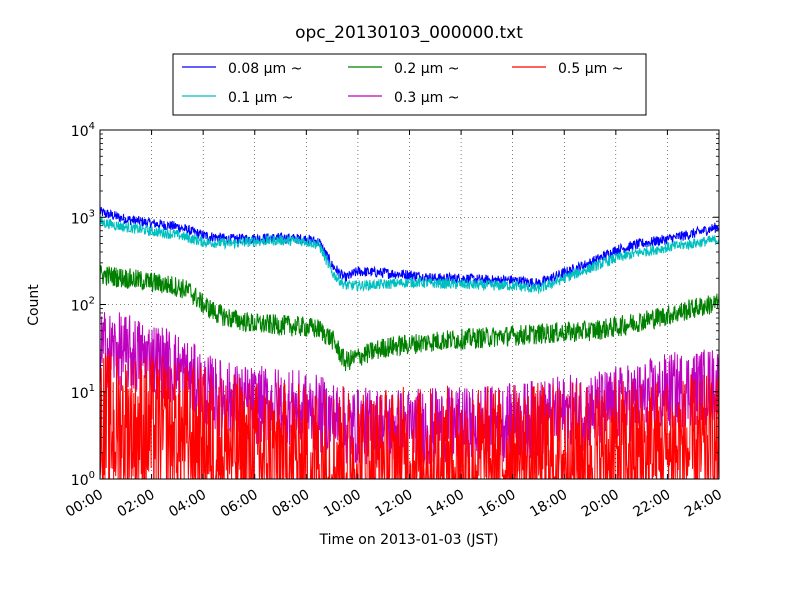  What do you see at coordinates (239, 504) in the screenshot?
I see `x-tick-label: 06:00` at bounding box center [239, 504].